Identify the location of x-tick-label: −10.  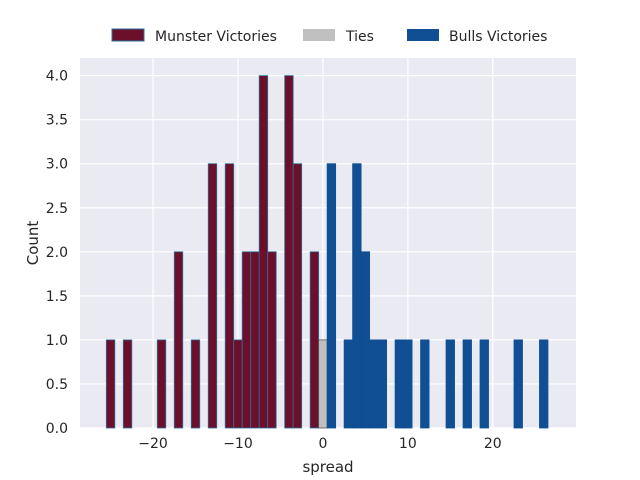
(238, 444).